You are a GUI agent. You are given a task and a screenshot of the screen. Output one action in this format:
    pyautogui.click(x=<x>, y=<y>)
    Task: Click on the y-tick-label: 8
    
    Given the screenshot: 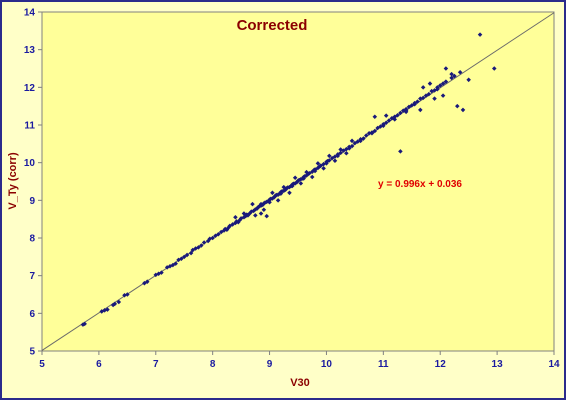 What is the action you would take?
    pyautogui.click(x=32, y=239)
    